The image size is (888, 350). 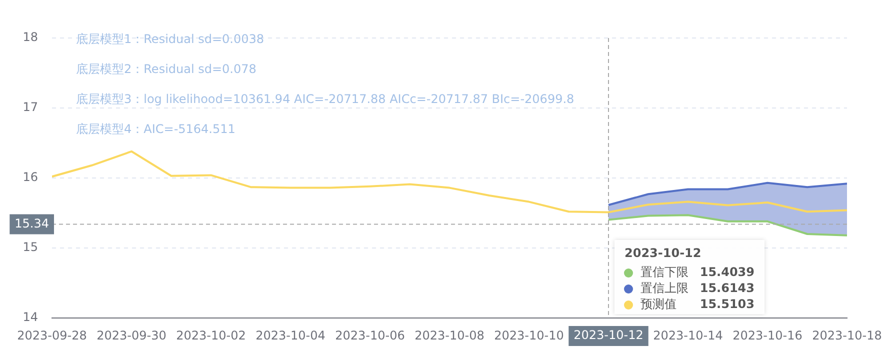 I want to click on legend-label: 置信下限, so click(x=664, y=272).